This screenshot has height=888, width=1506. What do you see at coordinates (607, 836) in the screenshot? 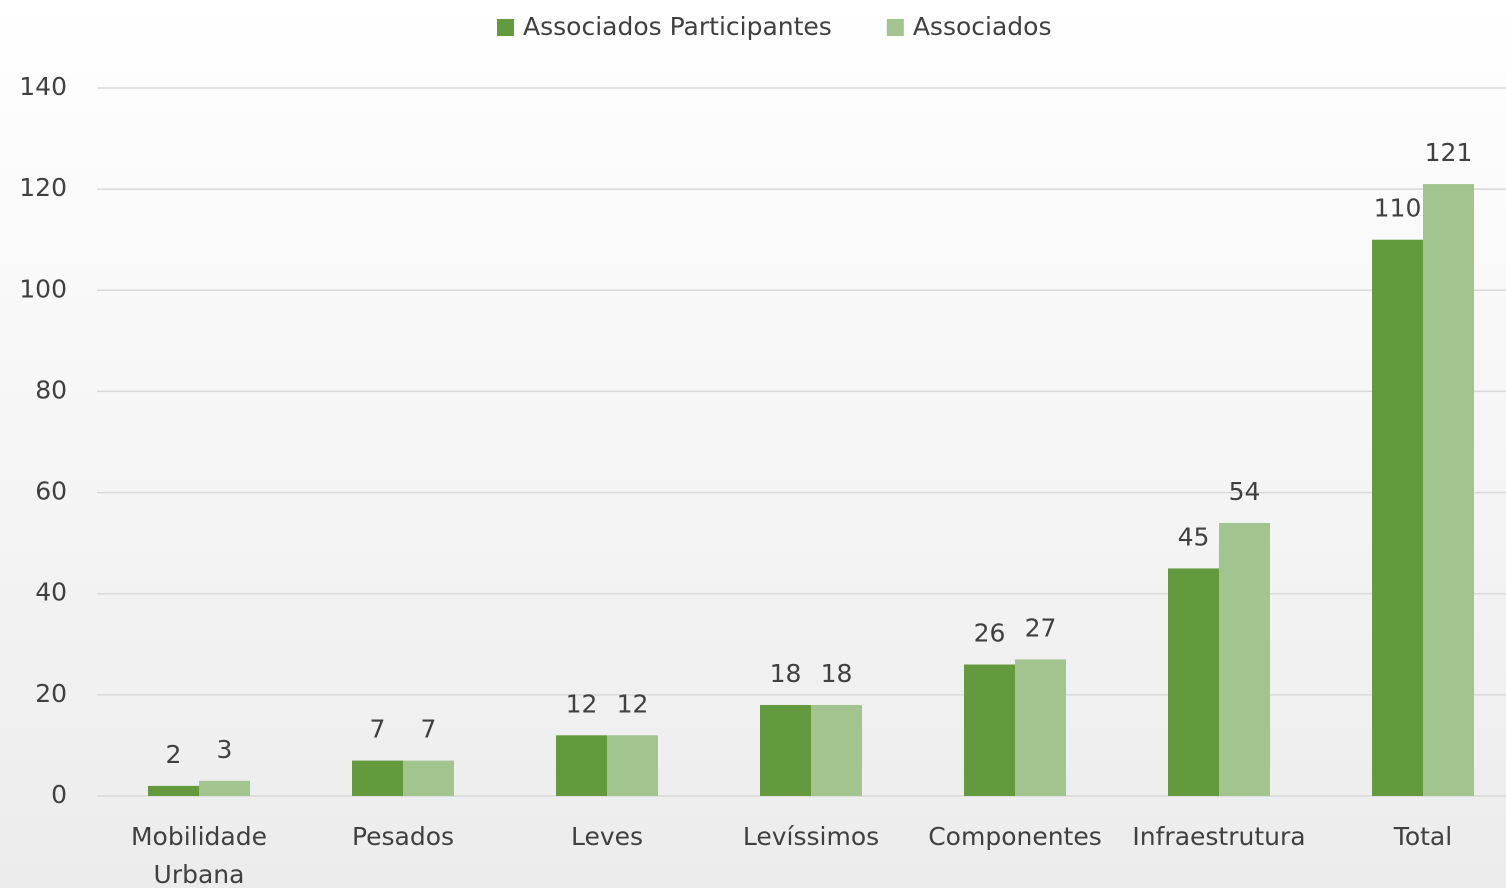
I see `x-tick-label: Leves` at bounding box center [607, 836].